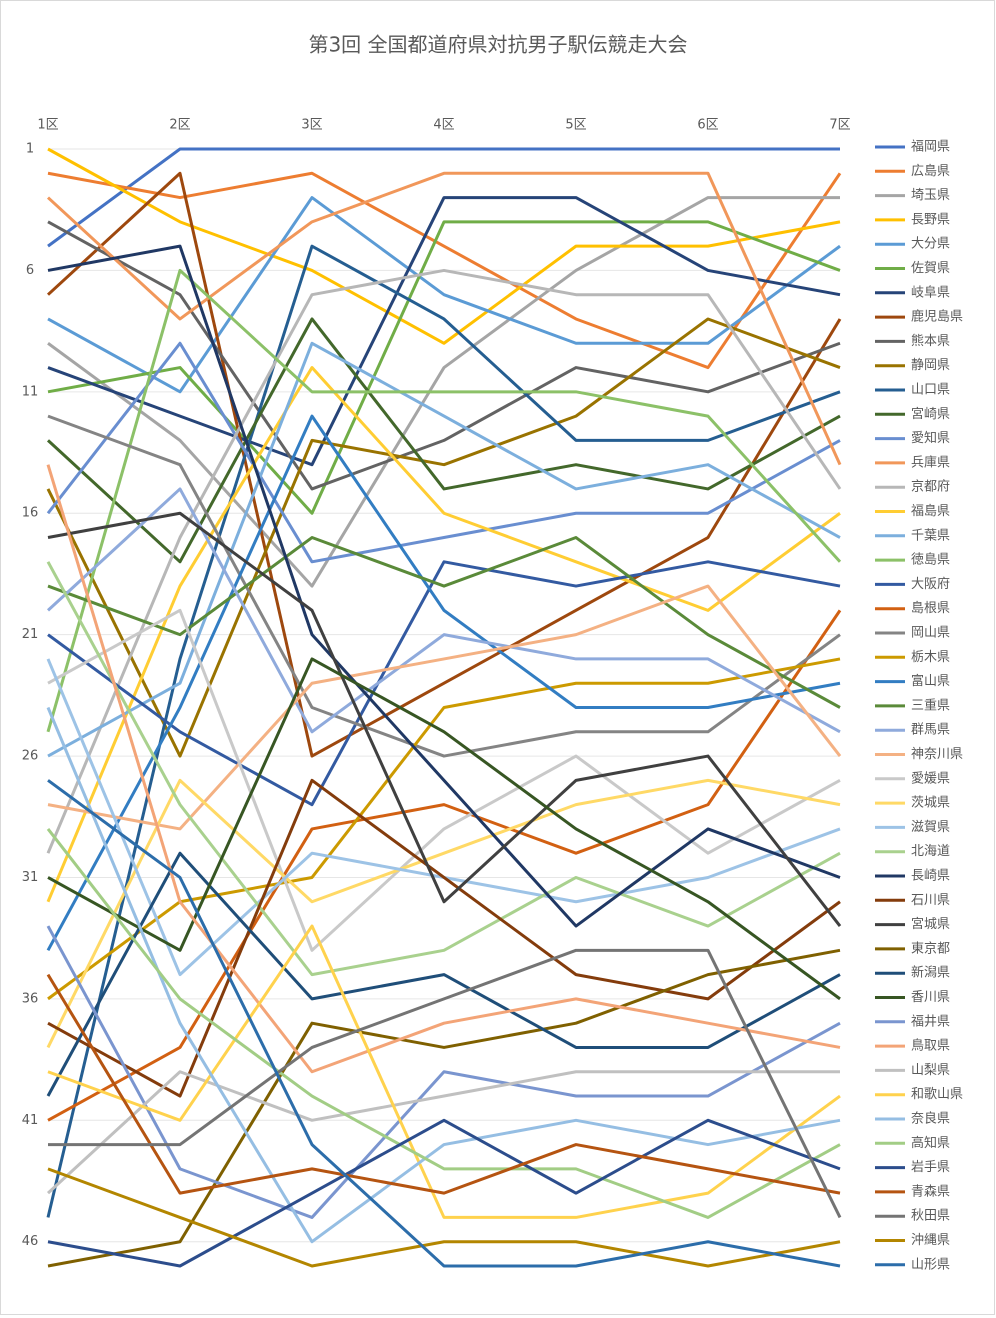 The image size is (996, 1318). Describe the element at coordinates (30, 1120) in the screenshot. I see `y-tick-label: 41` at that location.